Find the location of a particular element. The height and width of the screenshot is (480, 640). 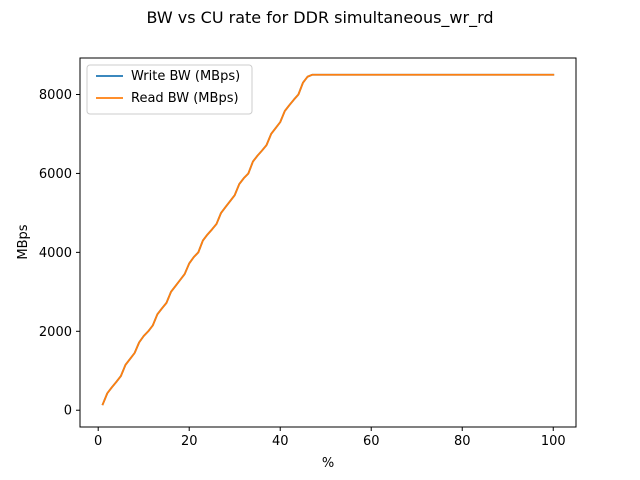

legend: Write BW (MBps) Read BW (MBps) is located at coordinates (169, 89).